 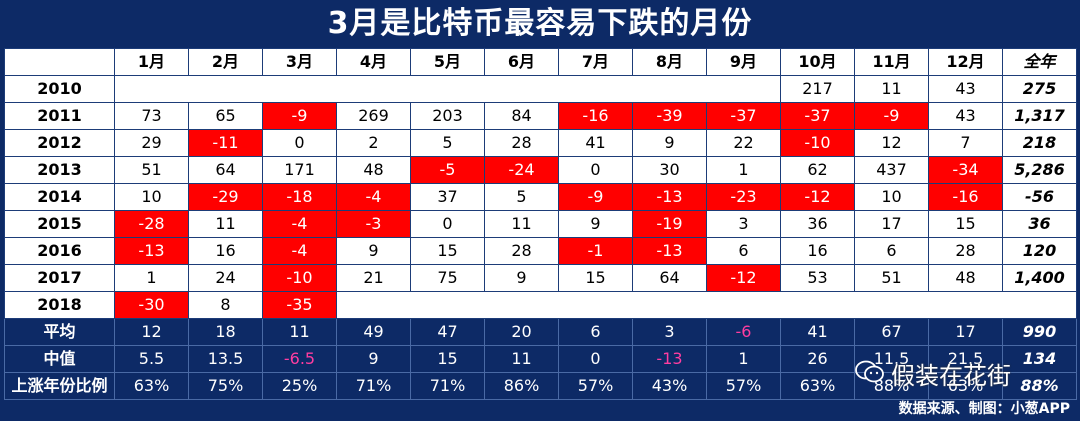 I want to click on value-cell: 8, so click(x=225, y=305).